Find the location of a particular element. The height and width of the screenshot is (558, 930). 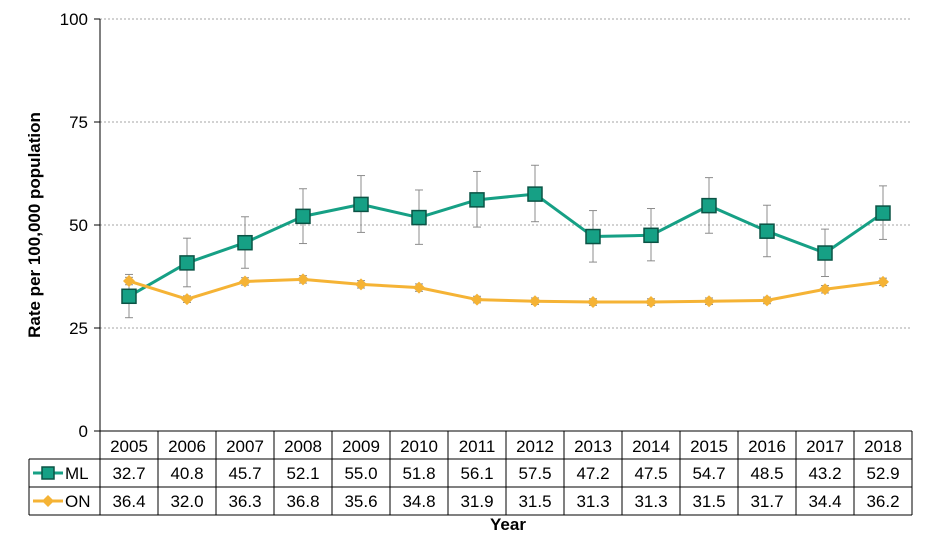

data-table-cell: 36.4 is located at coordinates (128, 501).